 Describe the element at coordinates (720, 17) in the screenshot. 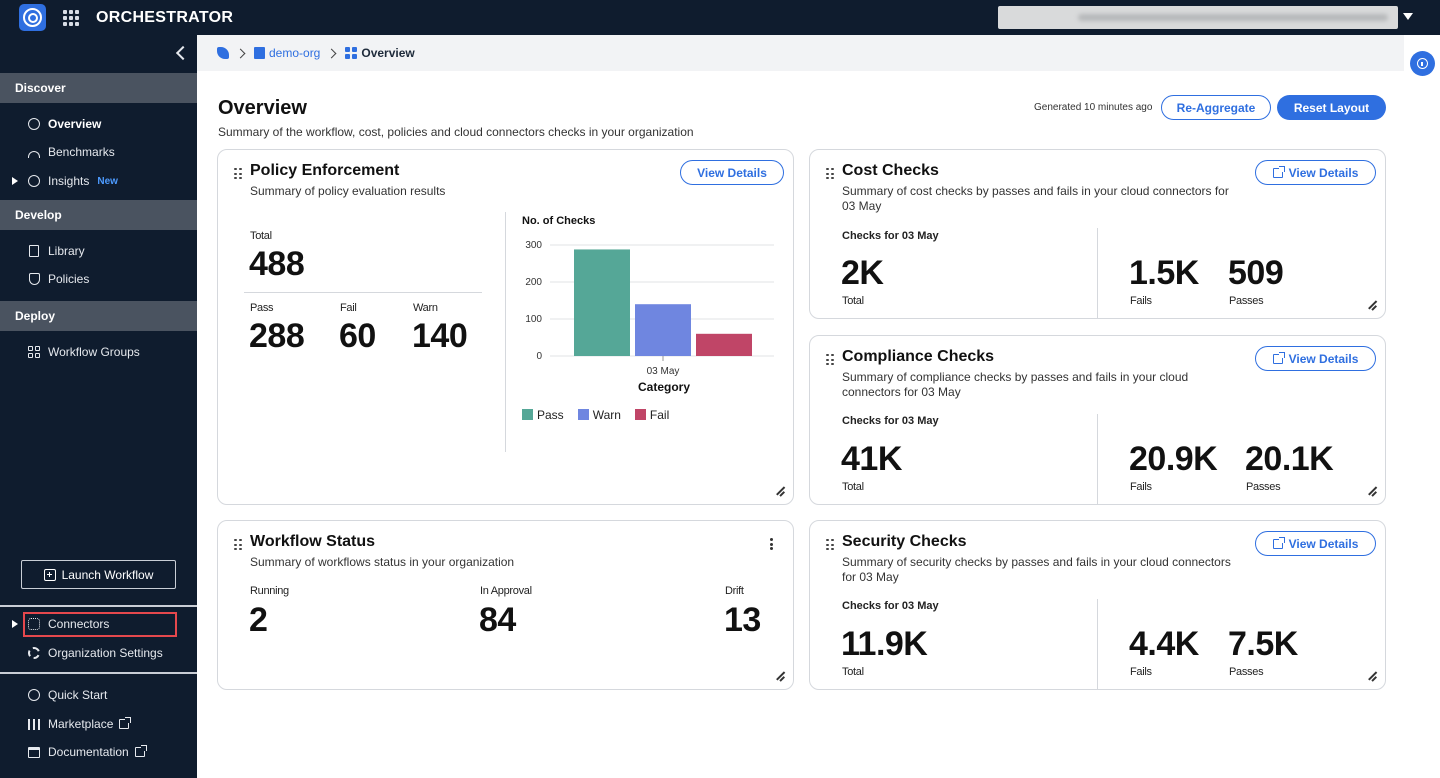

I see `top-bar: ORCHESTRATOR` at that location.